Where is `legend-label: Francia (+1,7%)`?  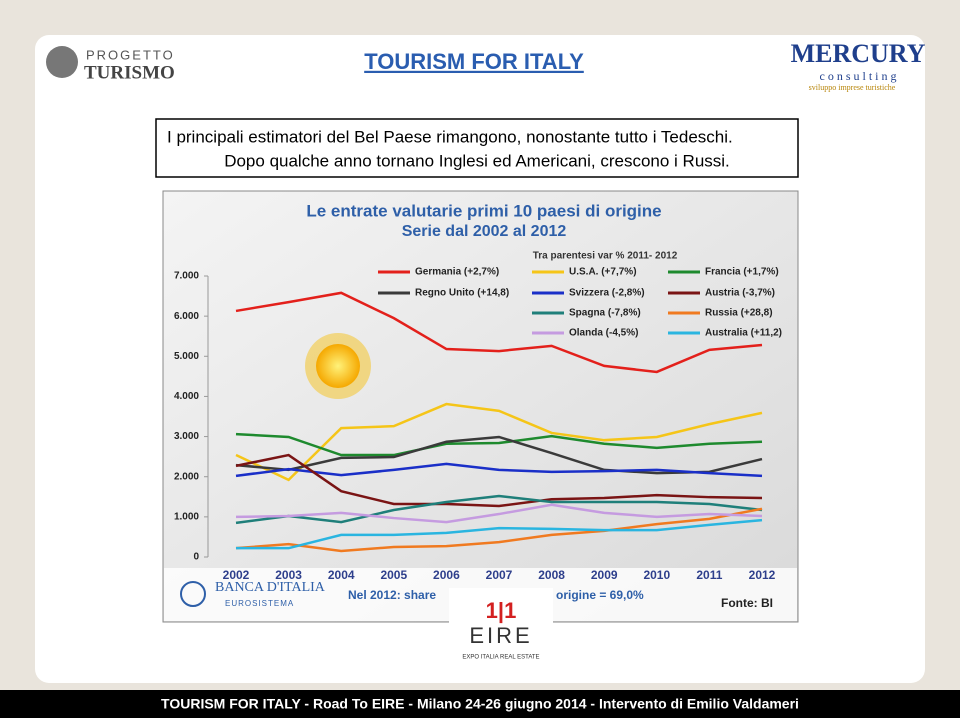
legend-label: Francia (+1,7%) is located at coordinates (742, 272).